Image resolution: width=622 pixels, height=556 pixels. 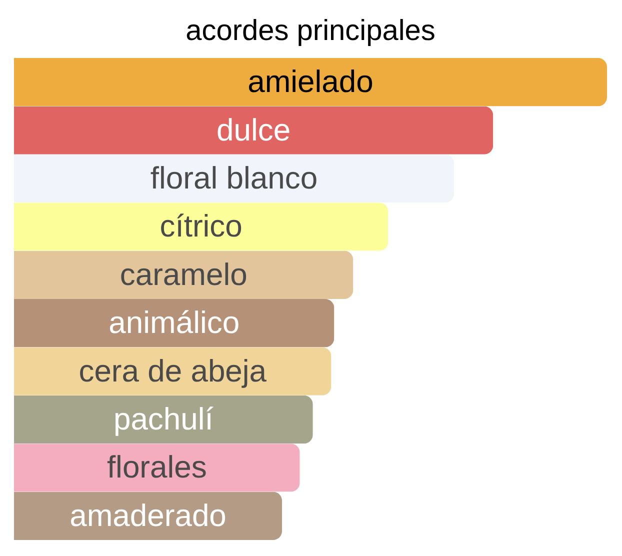 I want to click on y-tick-label: animálico, so click(x=174, y=322).